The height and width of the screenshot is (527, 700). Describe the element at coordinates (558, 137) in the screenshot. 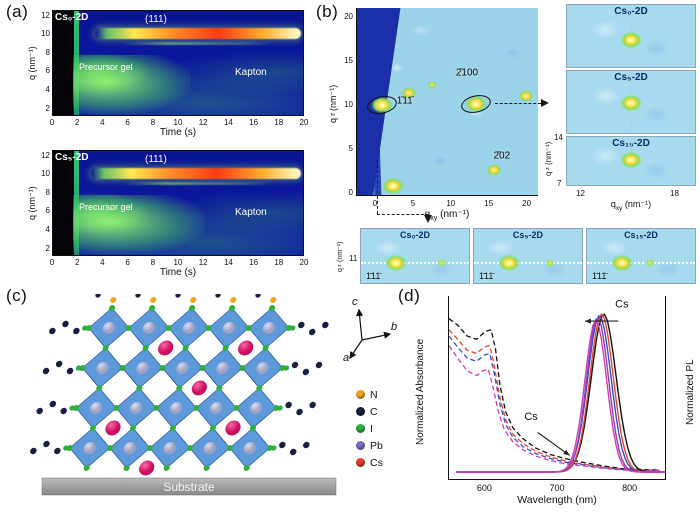

I see `qz-tick-14: 14` at that location.